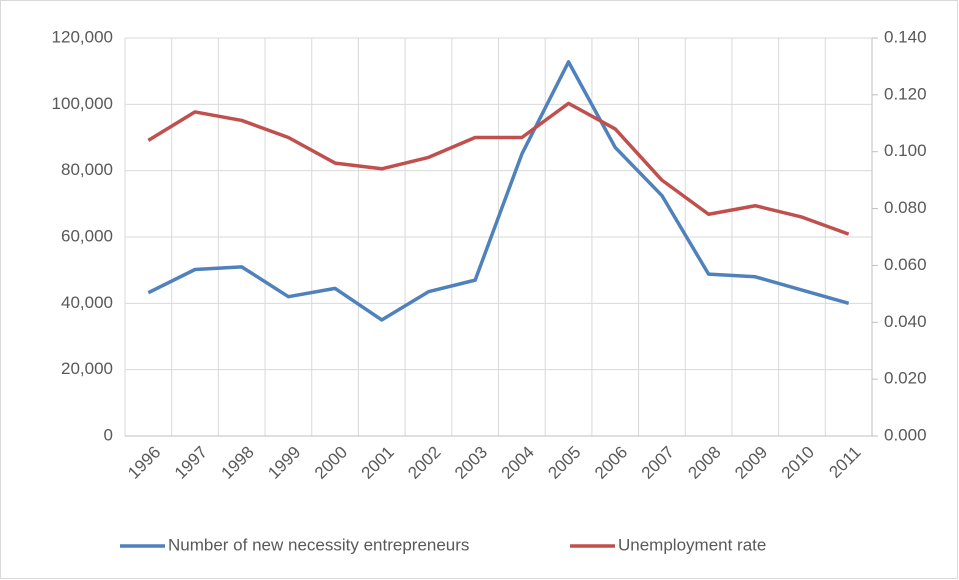  I want to click on y-tick-label: 40,000, so click(87, 302).